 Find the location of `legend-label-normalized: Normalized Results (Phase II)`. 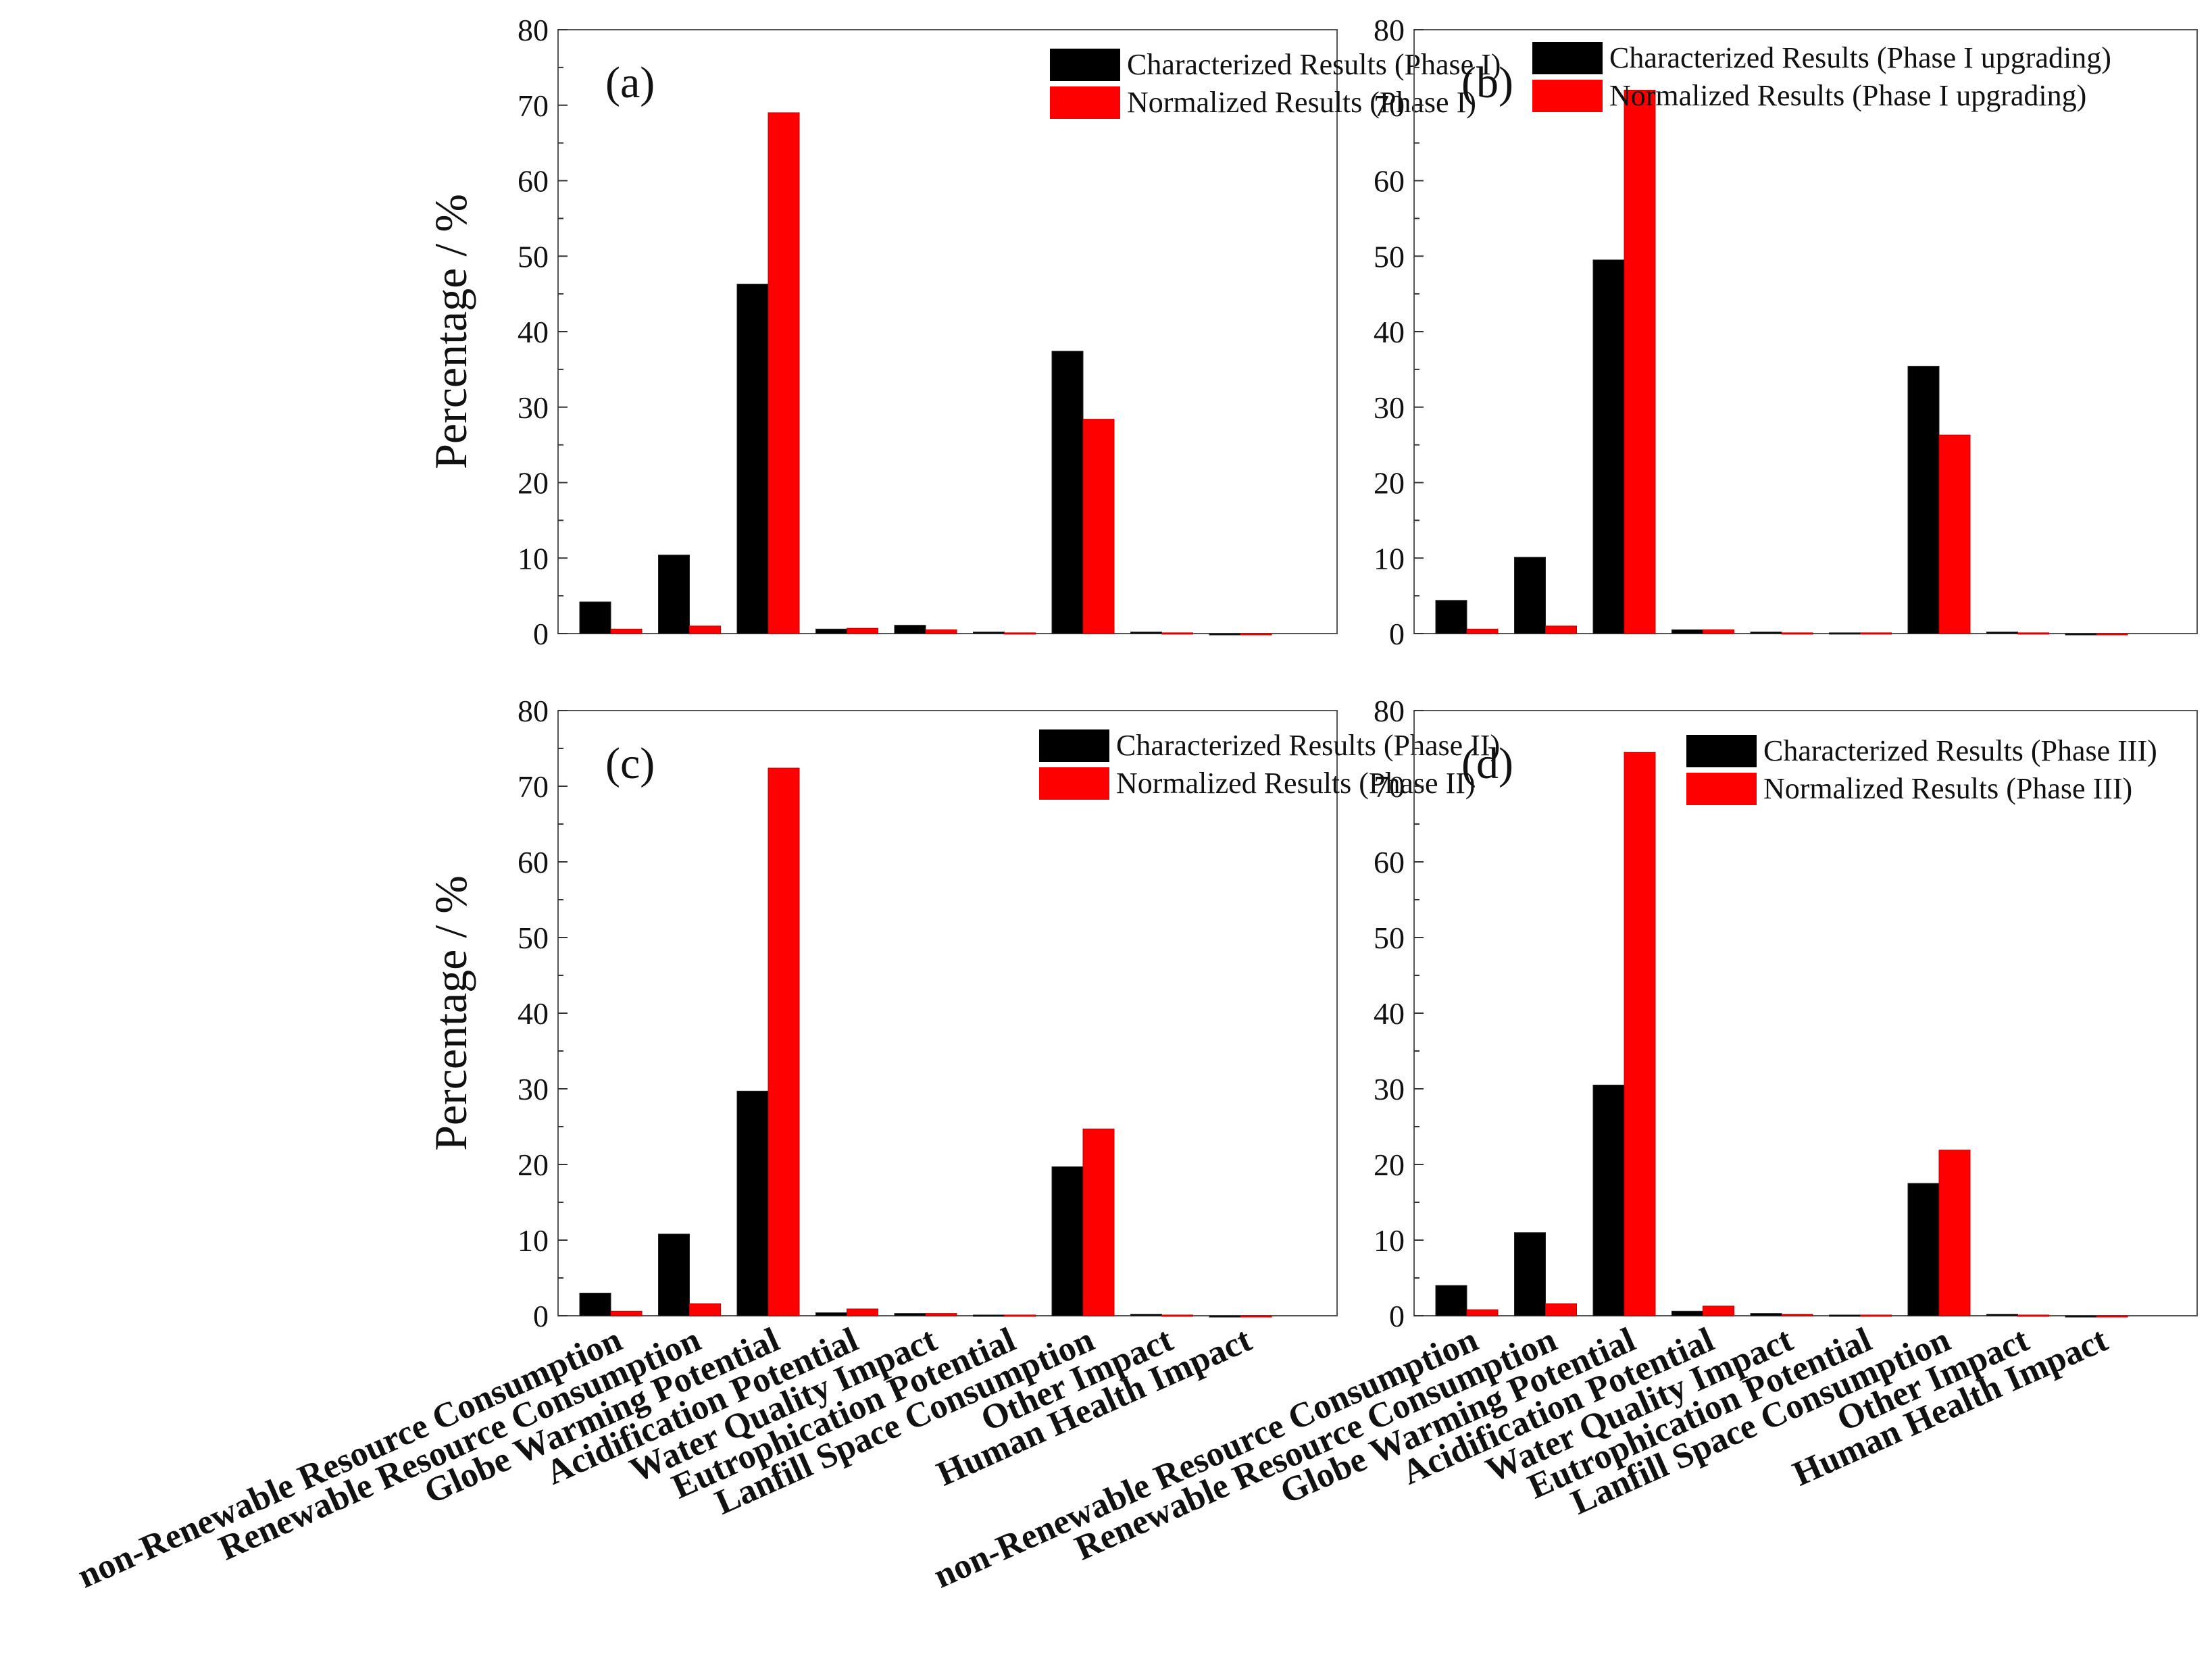

legend-label-normalized: Normalized Results (Phase II) is located at coordinates (1296, 783).